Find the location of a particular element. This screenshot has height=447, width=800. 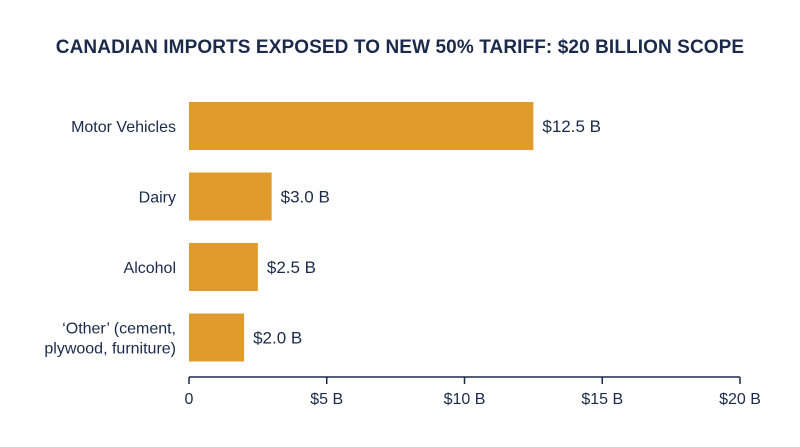

value-label-2: $2.5 B is located at coordinates (291, 267).